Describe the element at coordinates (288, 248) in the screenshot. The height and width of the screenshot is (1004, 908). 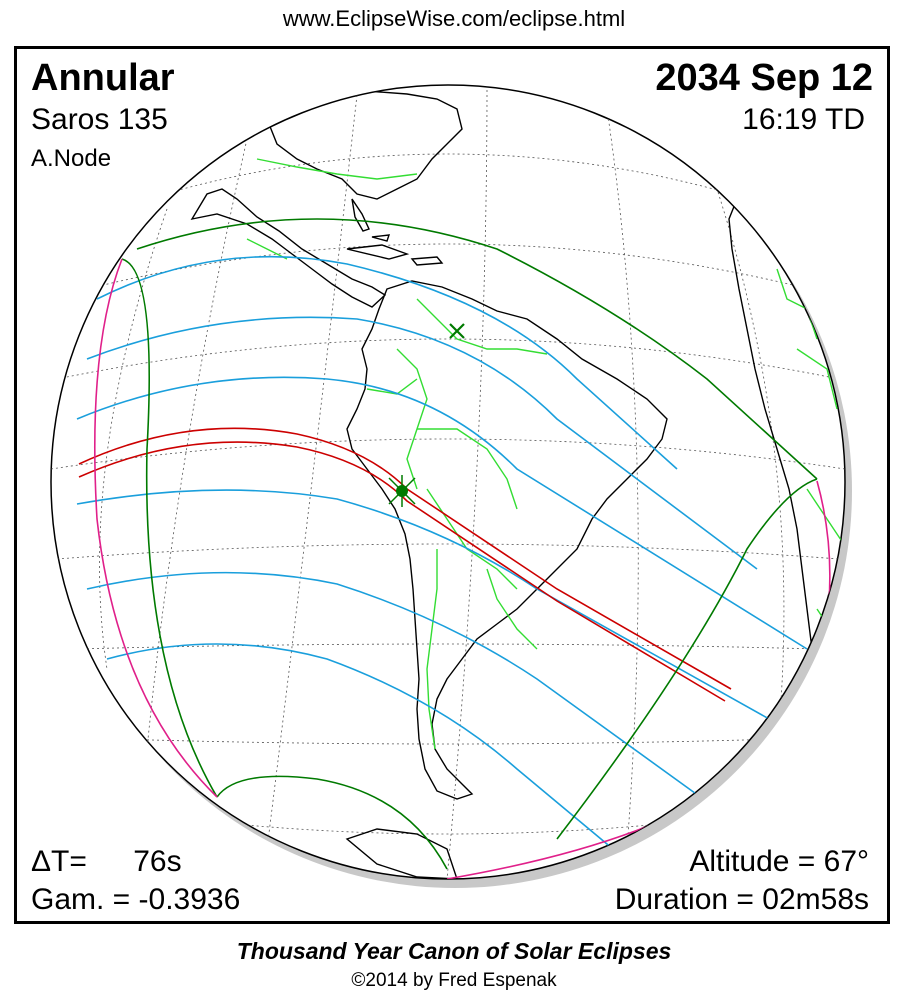
I see `central-america-coast` at that location.